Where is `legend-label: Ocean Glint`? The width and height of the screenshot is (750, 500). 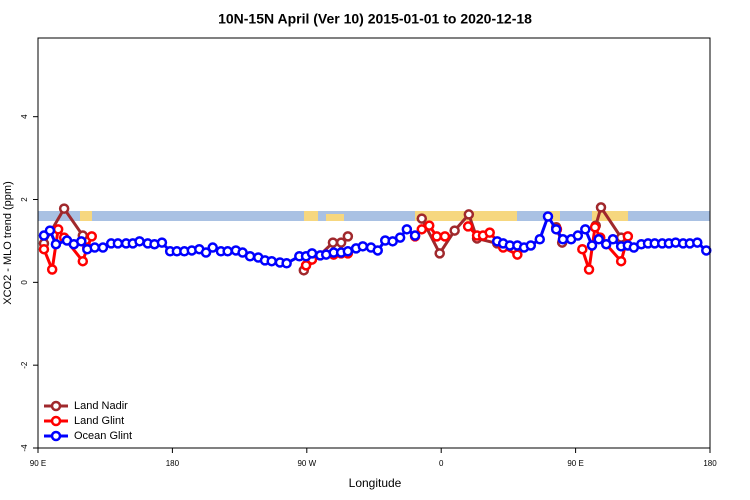
legend-label: Ocean Glint is located at coordinates (103, 436).